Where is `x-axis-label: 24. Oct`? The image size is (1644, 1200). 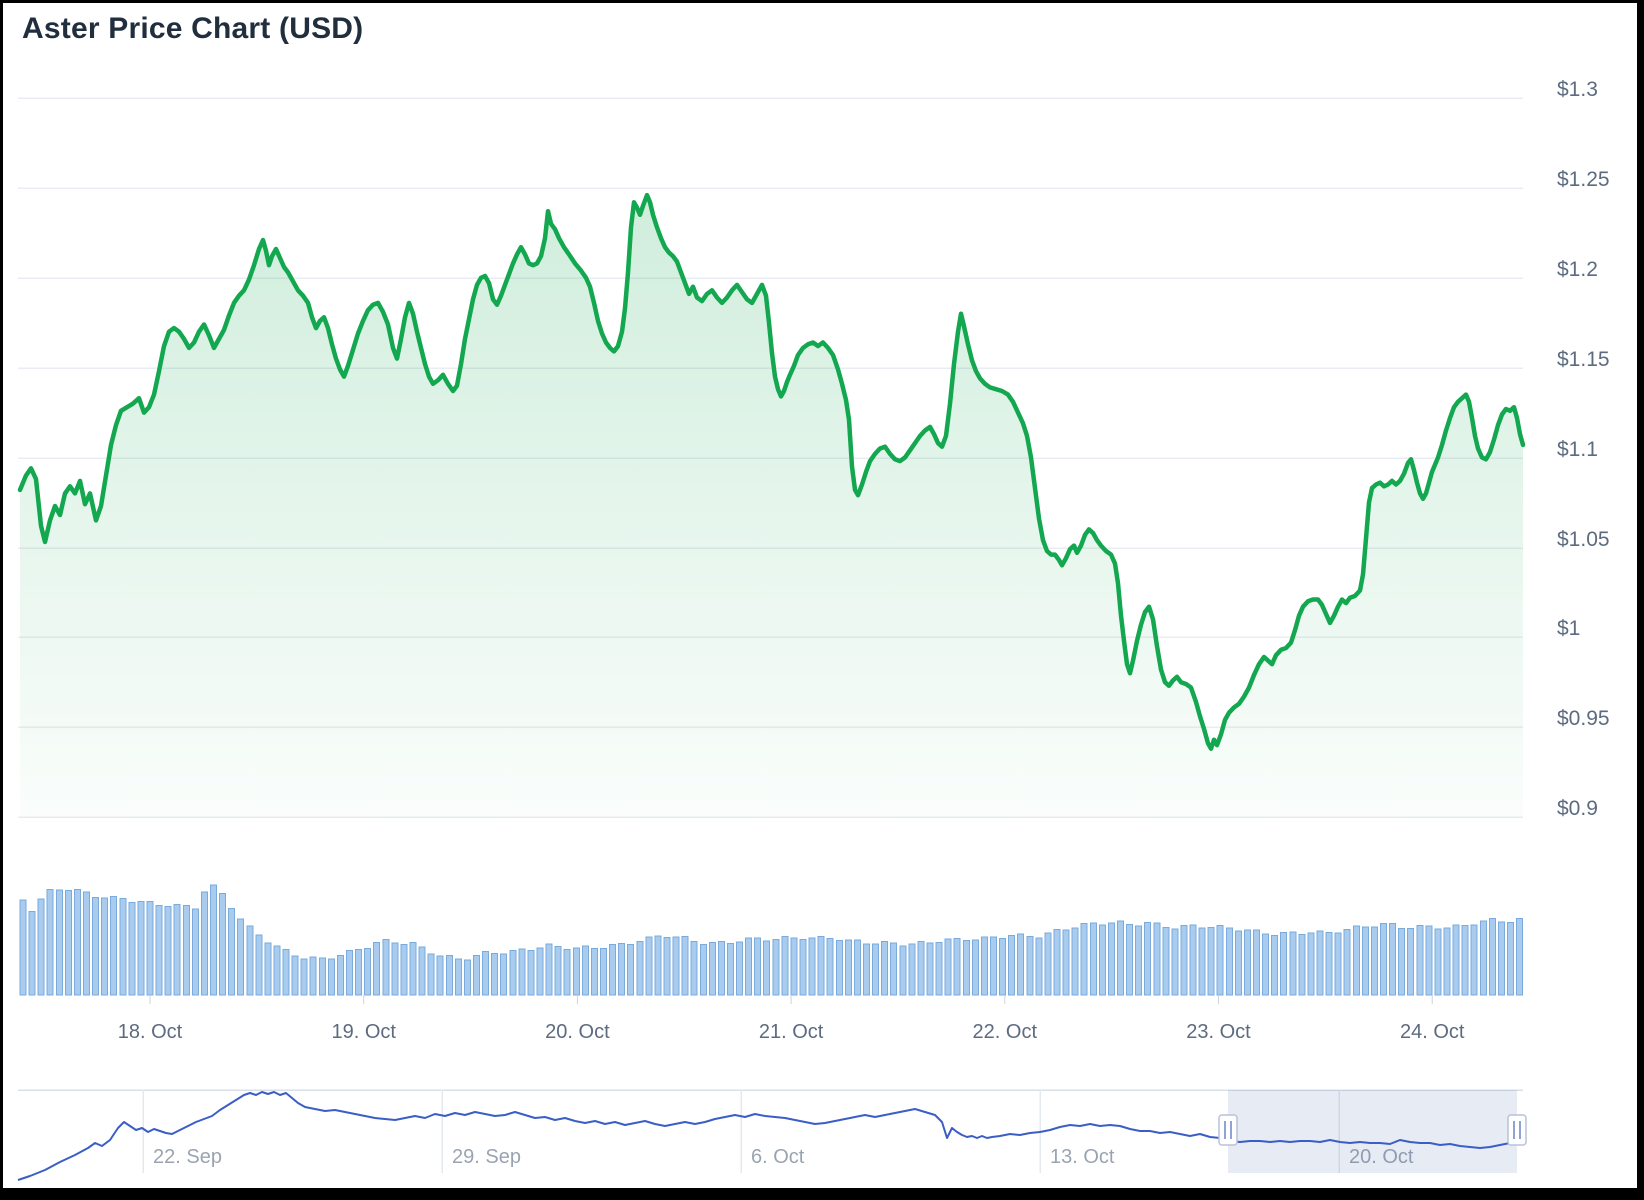 x-axis-label: 24. Oct is located at coordinates (1432, 1032).